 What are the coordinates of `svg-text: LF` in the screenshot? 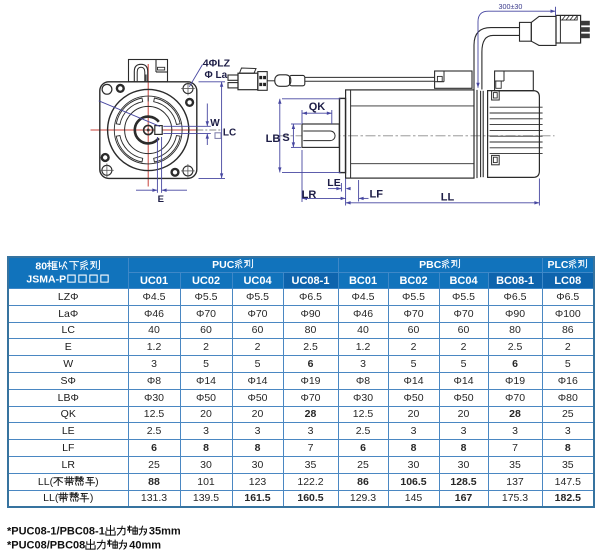 It's located at (377, 194).